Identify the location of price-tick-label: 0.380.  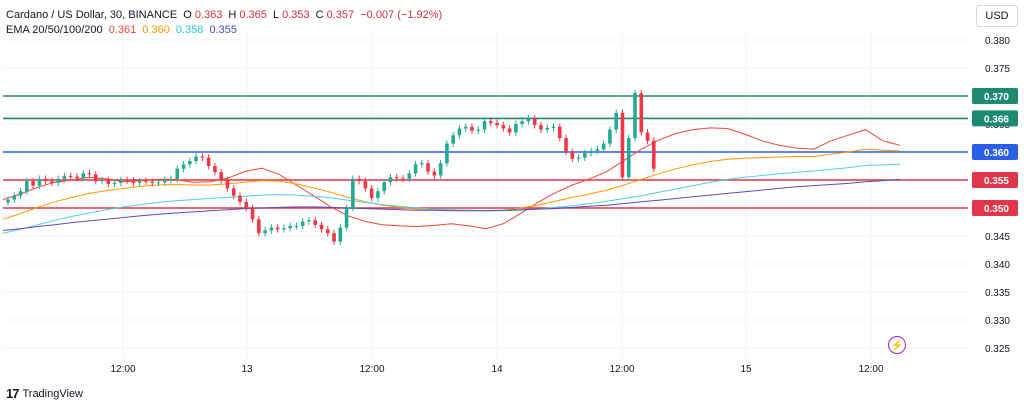
(997, 41).